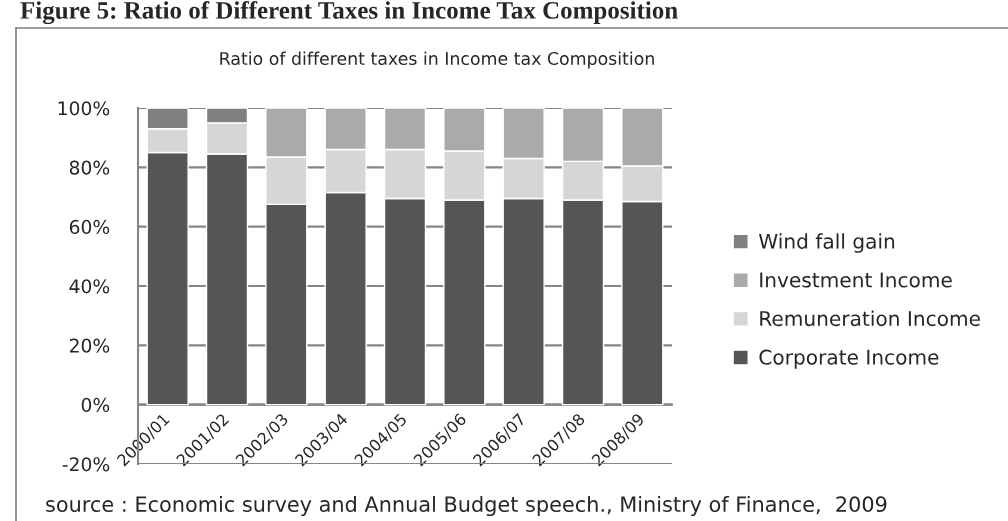 The width and height of the screenshot is (1008, 521). What do you see at coordinates (89, 286) in the screenshot?
I see `y-tick-label: 40%` at bounding box center [89, 286].